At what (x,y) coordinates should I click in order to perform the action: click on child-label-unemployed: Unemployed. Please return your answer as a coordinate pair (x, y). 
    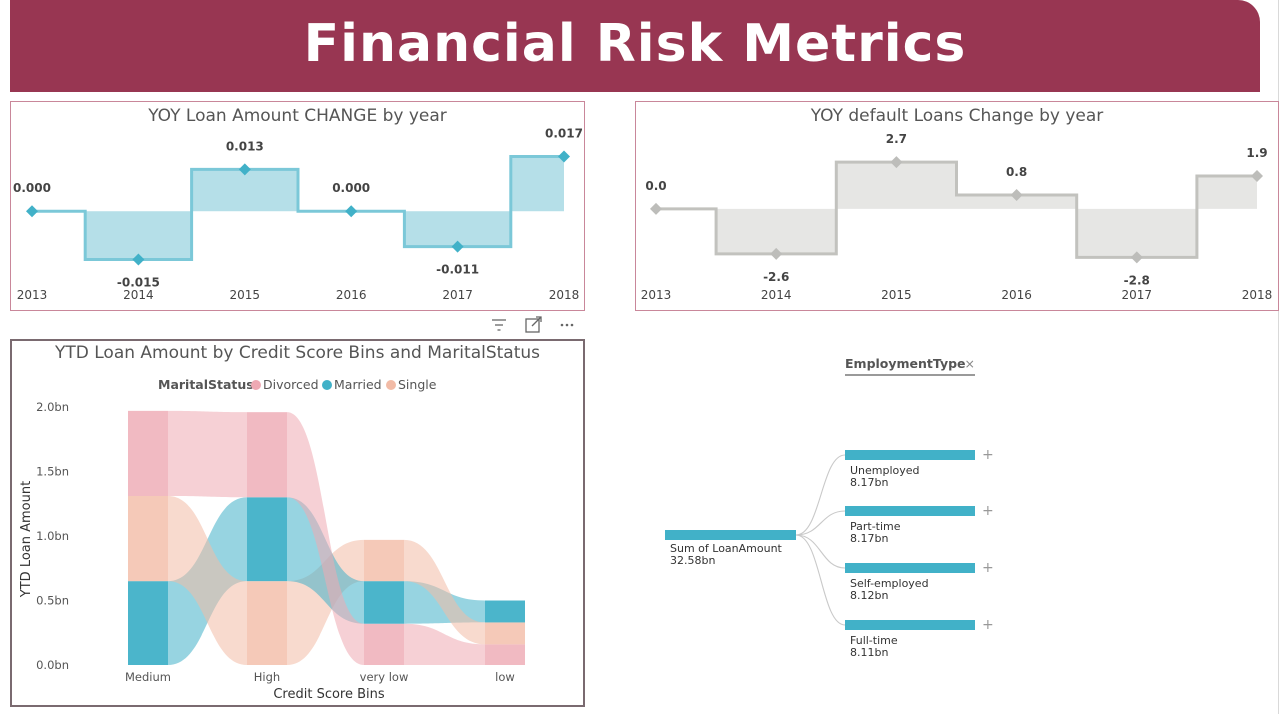
    Looking at the image, I should click on (885, 470).